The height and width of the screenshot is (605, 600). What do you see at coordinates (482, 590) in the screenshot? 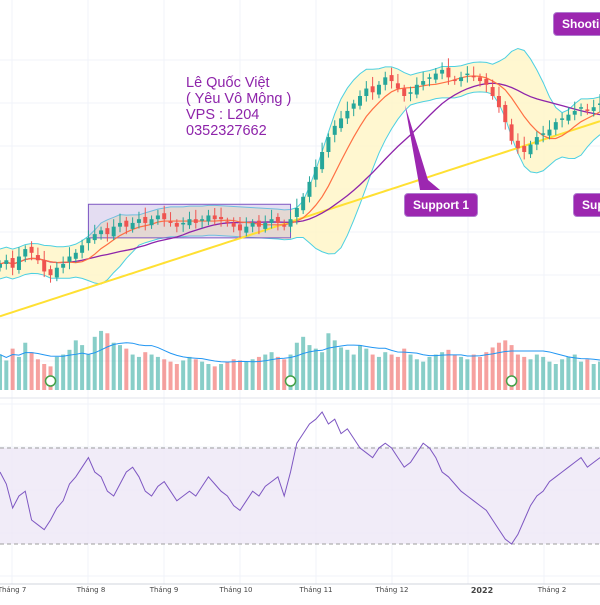
I see `tick-label-6: 2022` at bounding box center [482, 590].